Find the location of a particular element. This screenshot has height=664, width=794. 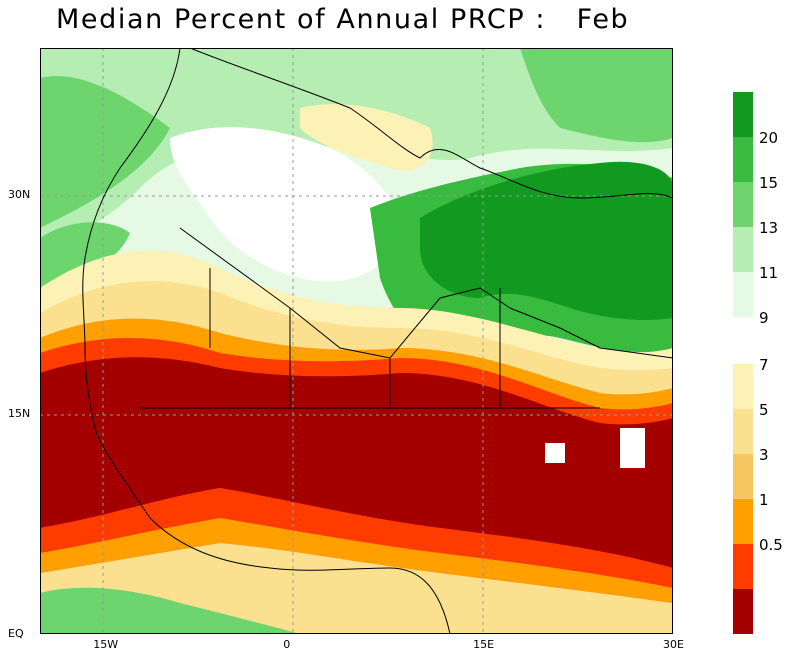

legend-label: 11 is located at coordinates (769, 273).